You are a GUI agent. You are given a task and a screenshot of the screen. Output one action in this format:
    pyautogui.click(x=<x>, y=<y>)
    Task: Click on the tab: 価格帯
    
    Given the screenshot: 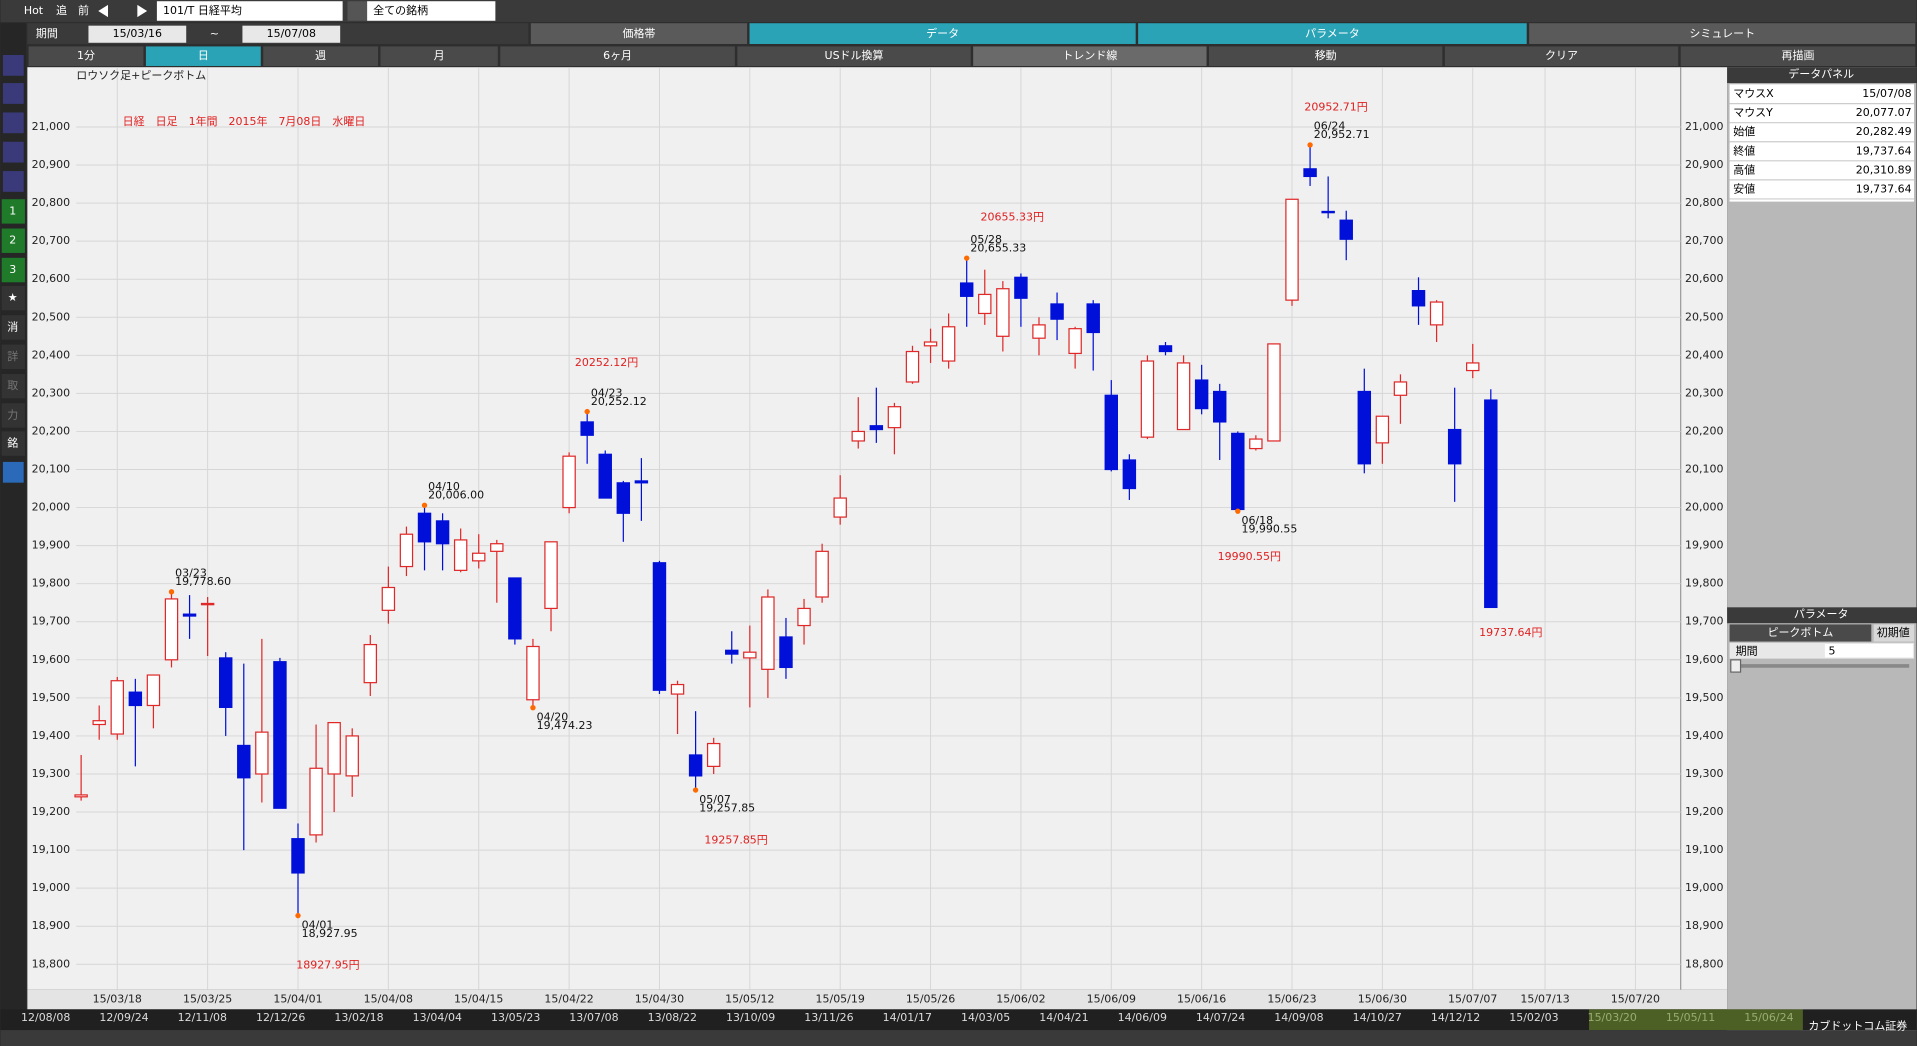 What is the action you would take?
    pyautogui.click(x=638, y=33)
    